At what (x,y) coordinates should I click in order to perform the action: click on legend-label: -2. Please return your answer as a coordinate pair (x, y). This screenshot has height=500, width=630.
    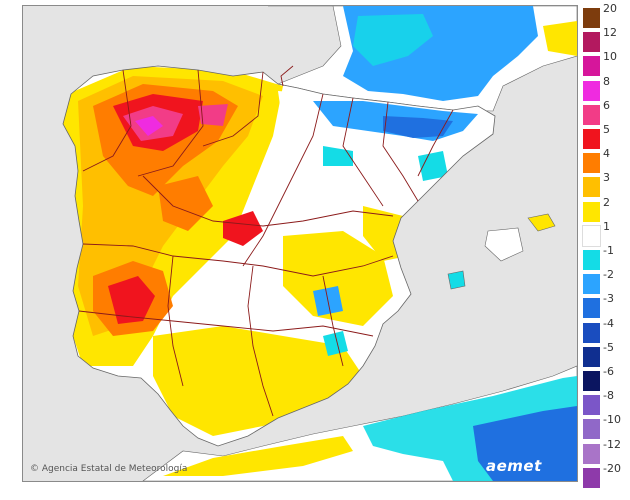
    Looking at the image, I should click on (608, 275).